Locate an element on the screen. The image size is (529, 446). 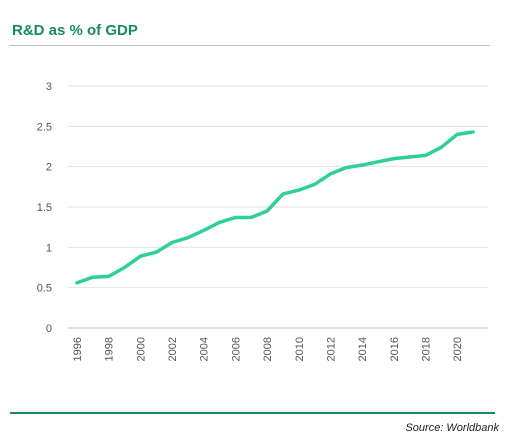
source-note: Source: Worldbank is located at coordinates (452, 428).